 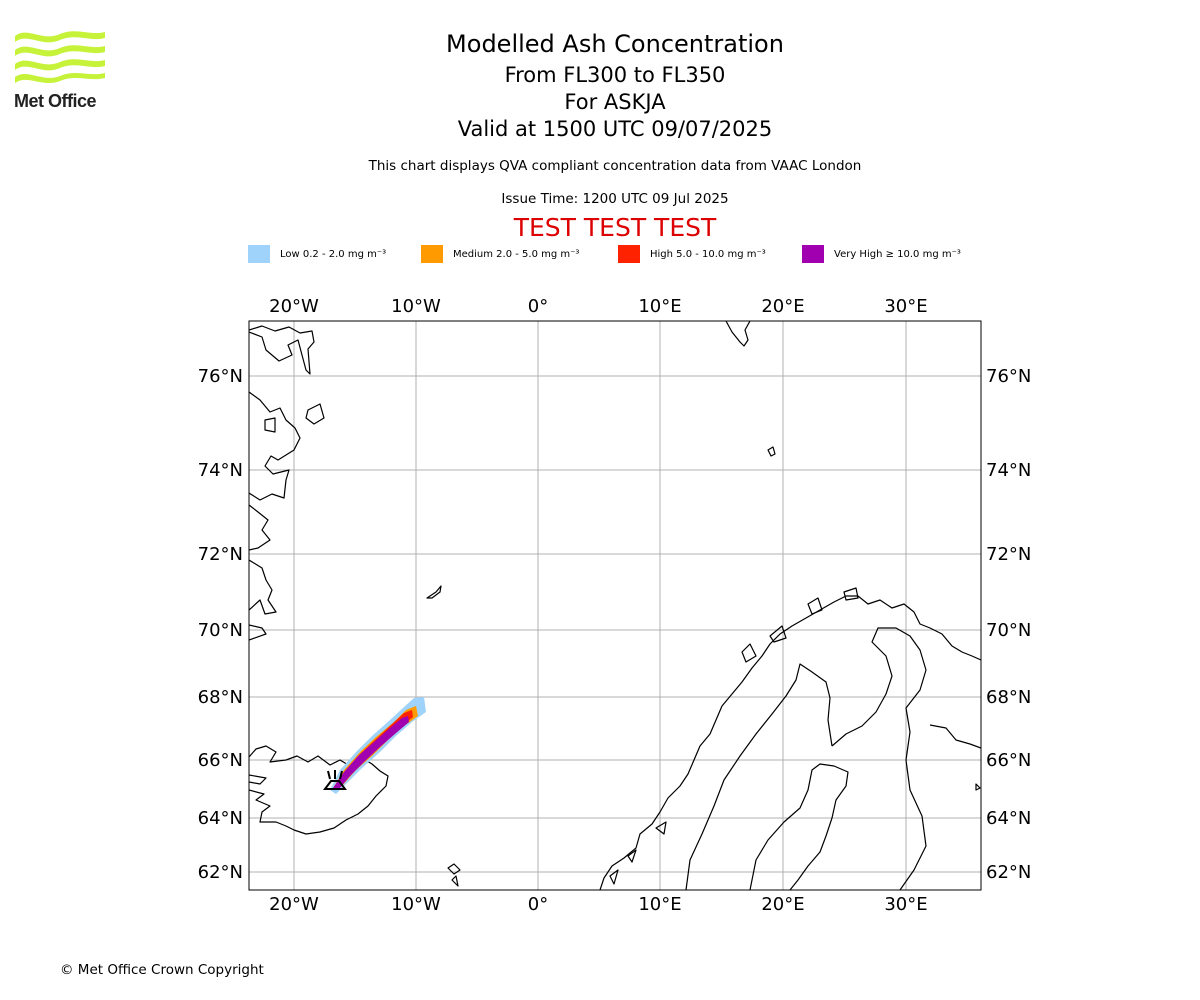 I want to click on legend-label-low: Low 0.2 - 2.0 mg m⁻³, so click(x=333, y=254).